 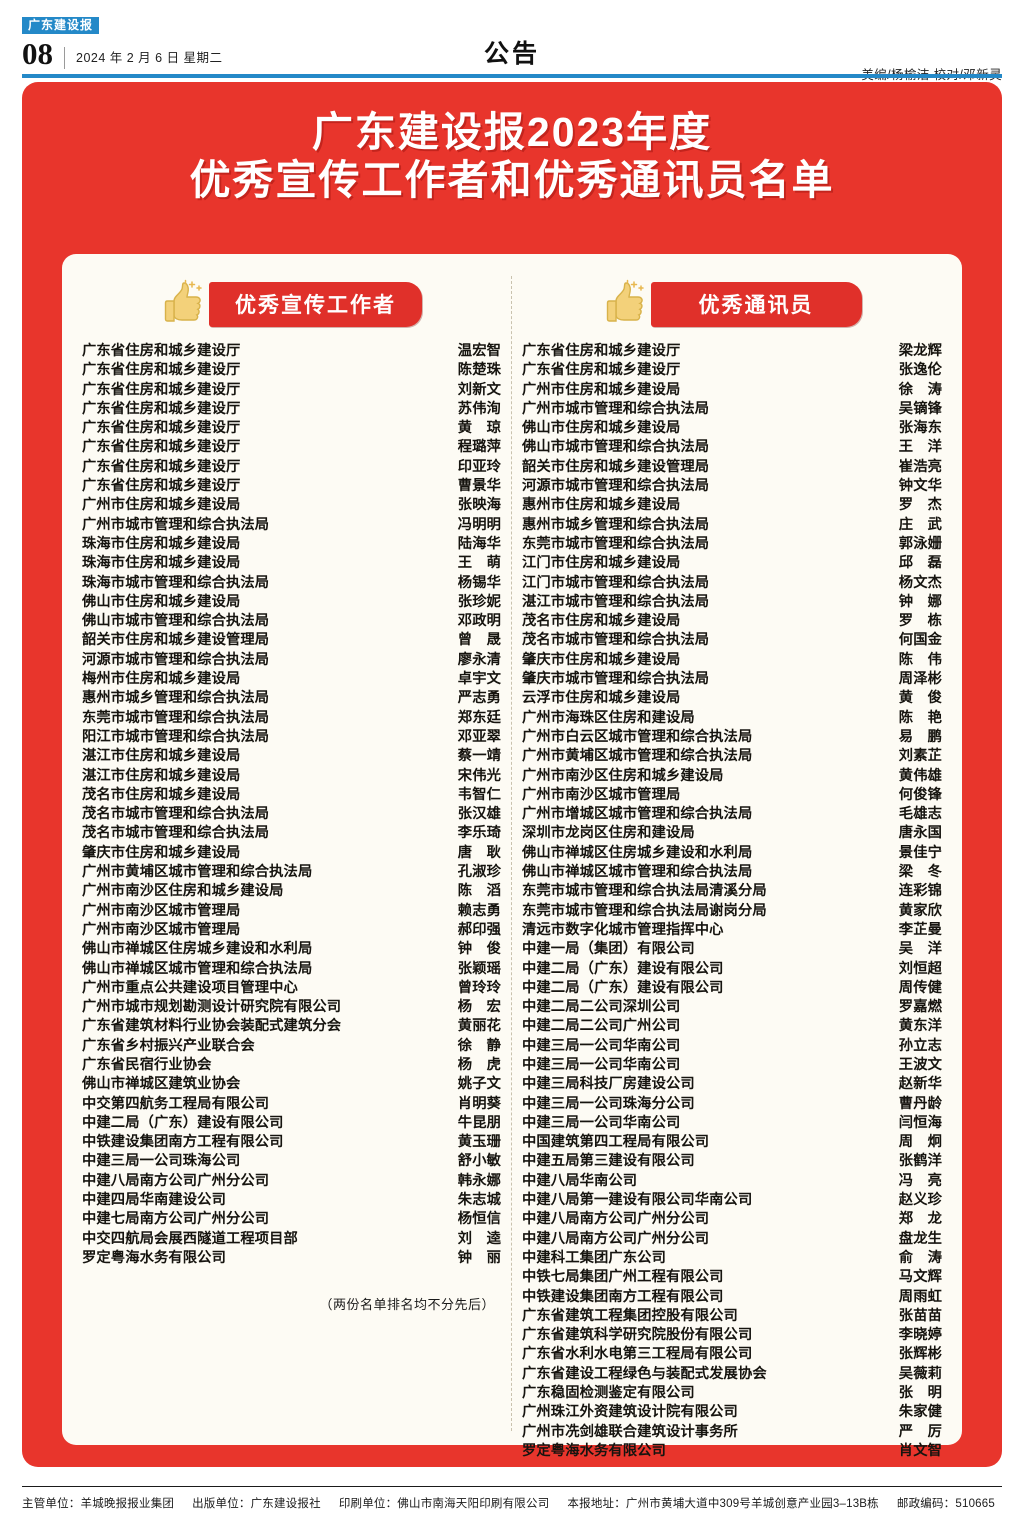 I want to click on list-row: 广州市南沙区城市管理局 郝印强, so click(x=291, y=930).